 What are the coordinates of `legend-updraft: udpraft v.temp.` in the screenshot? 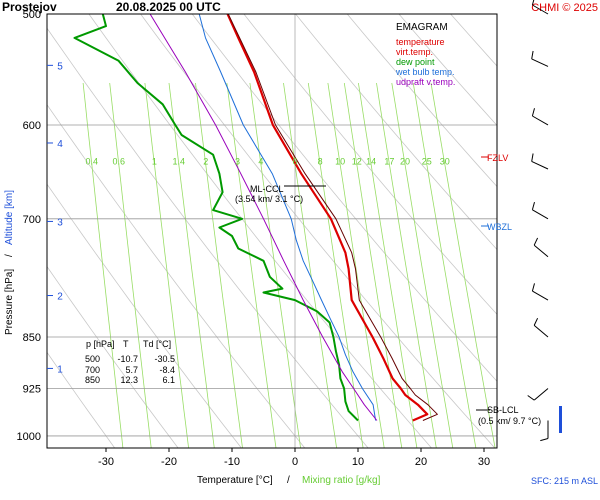 It's located at (425, 82).